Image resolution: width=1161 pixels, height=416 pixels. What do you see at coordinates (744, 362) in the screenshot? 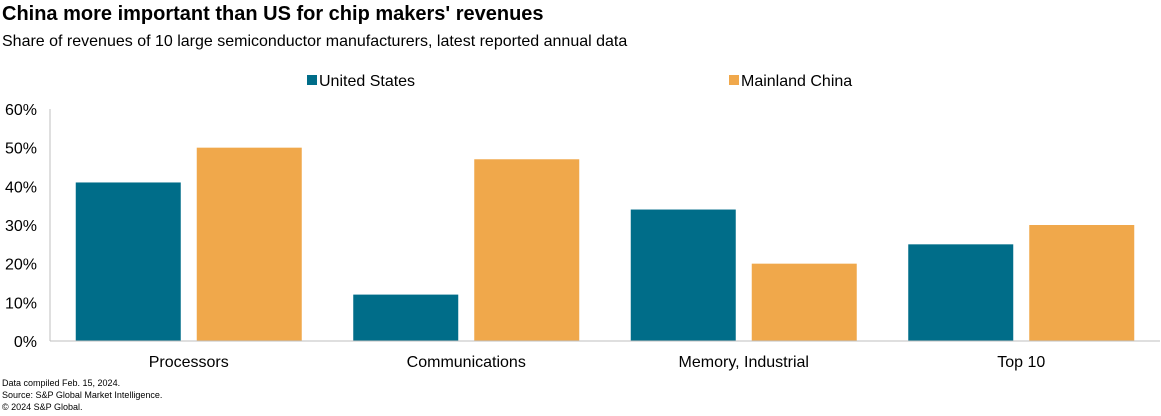
I see `x-tick-label: Memory, Industrial` at bounding box center [744, 362].